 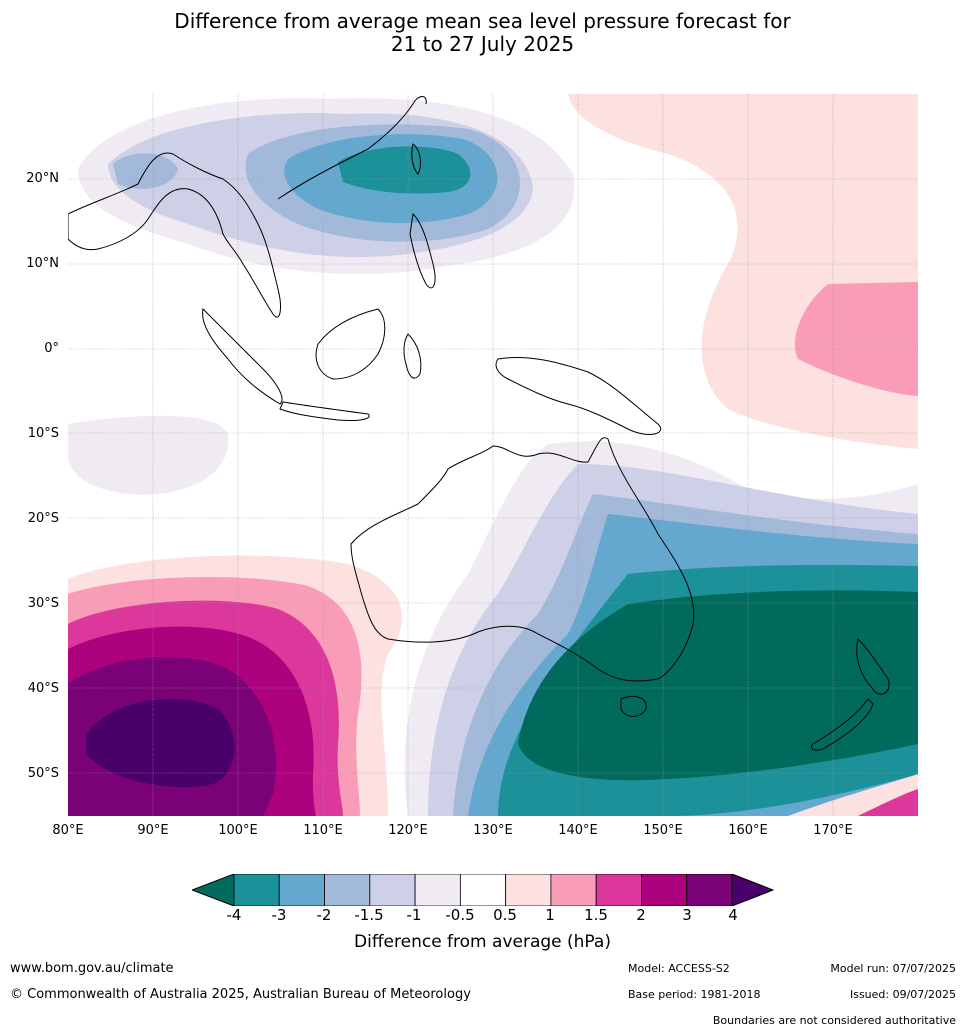 I want to click on northern-low-anomaly, so click(x=326, y=186).